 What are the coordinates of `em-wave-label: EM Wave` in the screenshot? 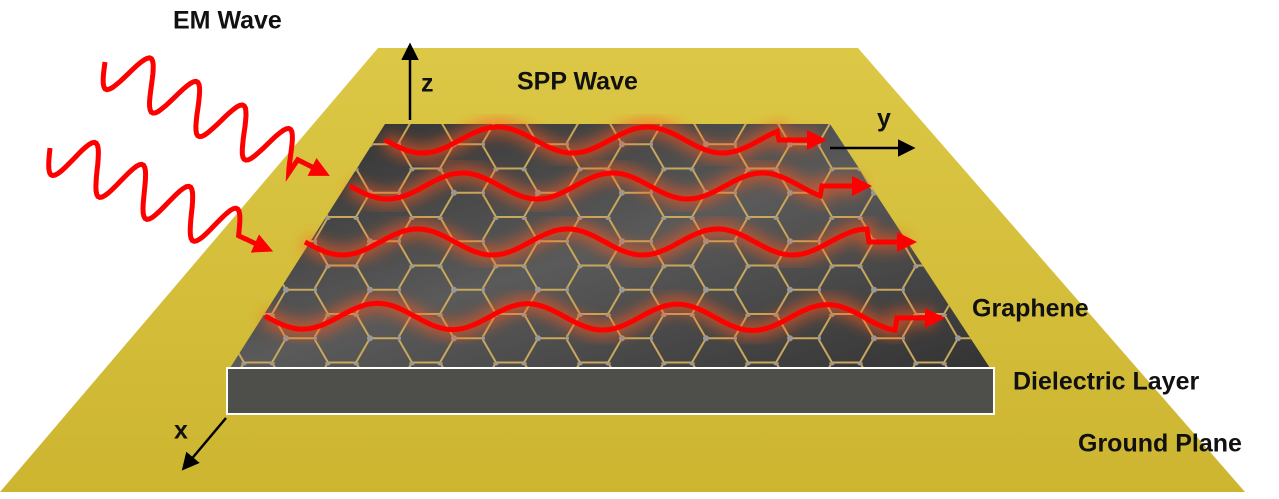 It's located at (227, 21).